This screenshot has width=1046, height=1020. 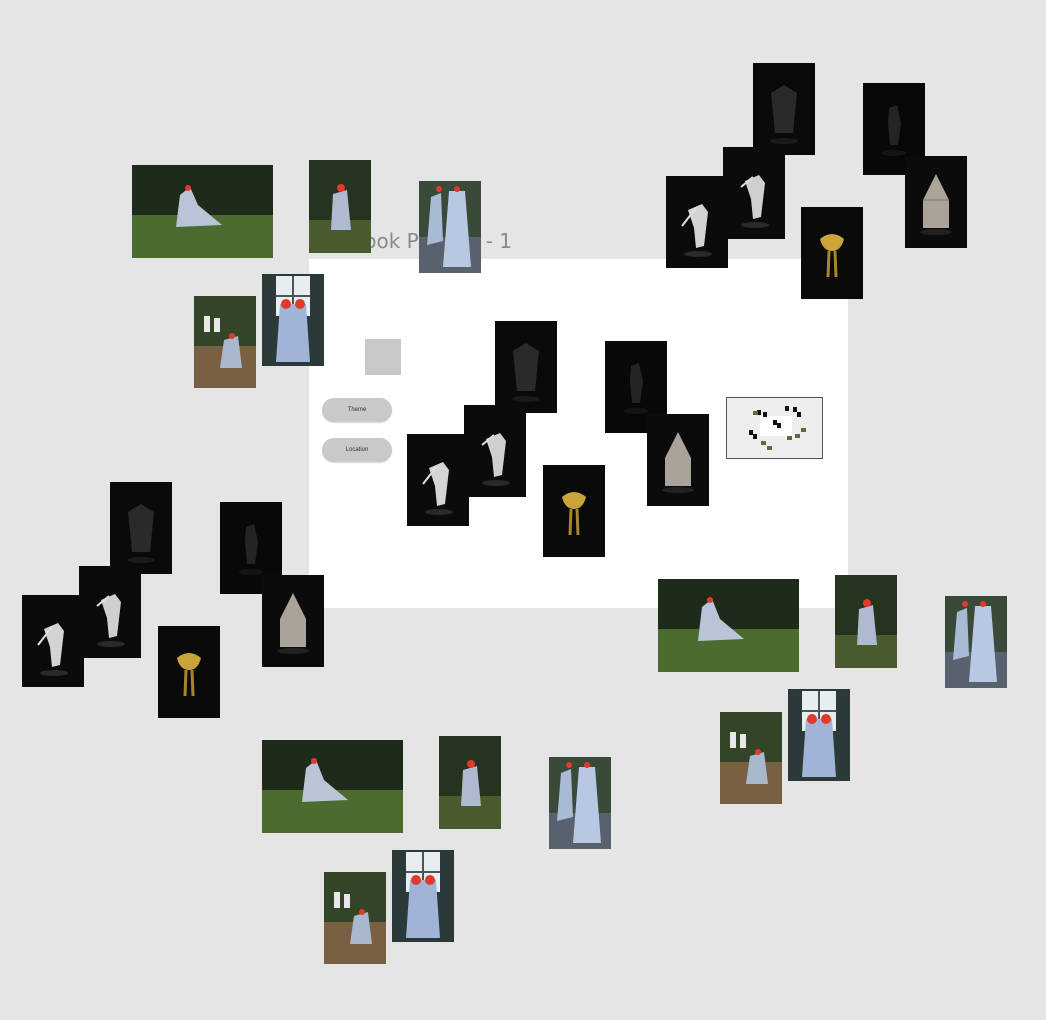 I want to click on placeholder-square, so click(x=383, y=357).